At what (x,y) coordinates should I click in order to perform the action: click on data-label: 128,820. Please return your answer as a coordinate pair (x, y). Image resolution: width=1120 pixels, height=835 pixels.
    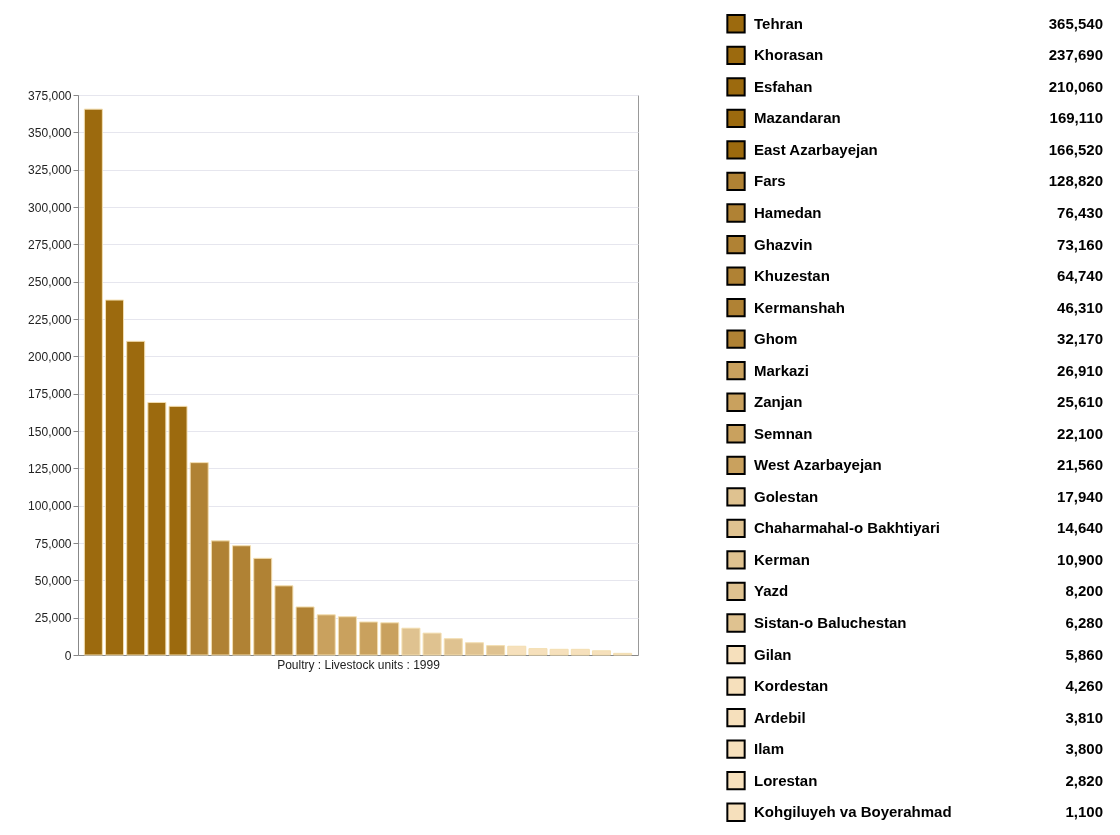
    Looking at the image, I should click on (1075, 181).